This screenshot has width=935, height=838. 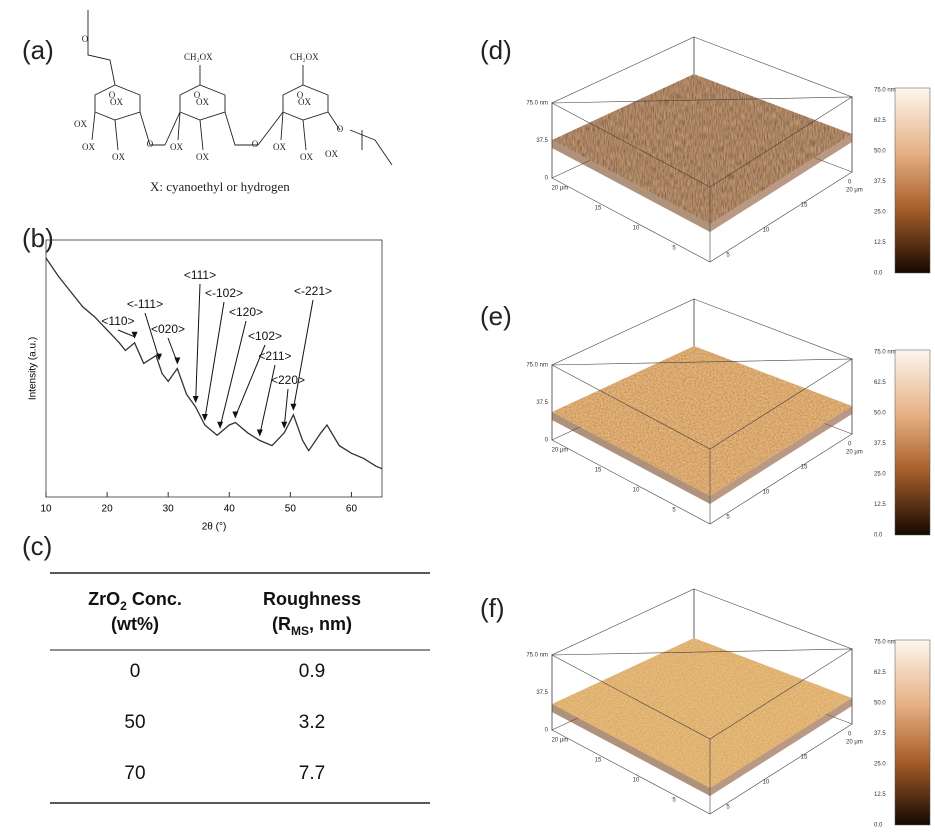 I want to click on peak-label: <220>, so click(x=288, y=380).